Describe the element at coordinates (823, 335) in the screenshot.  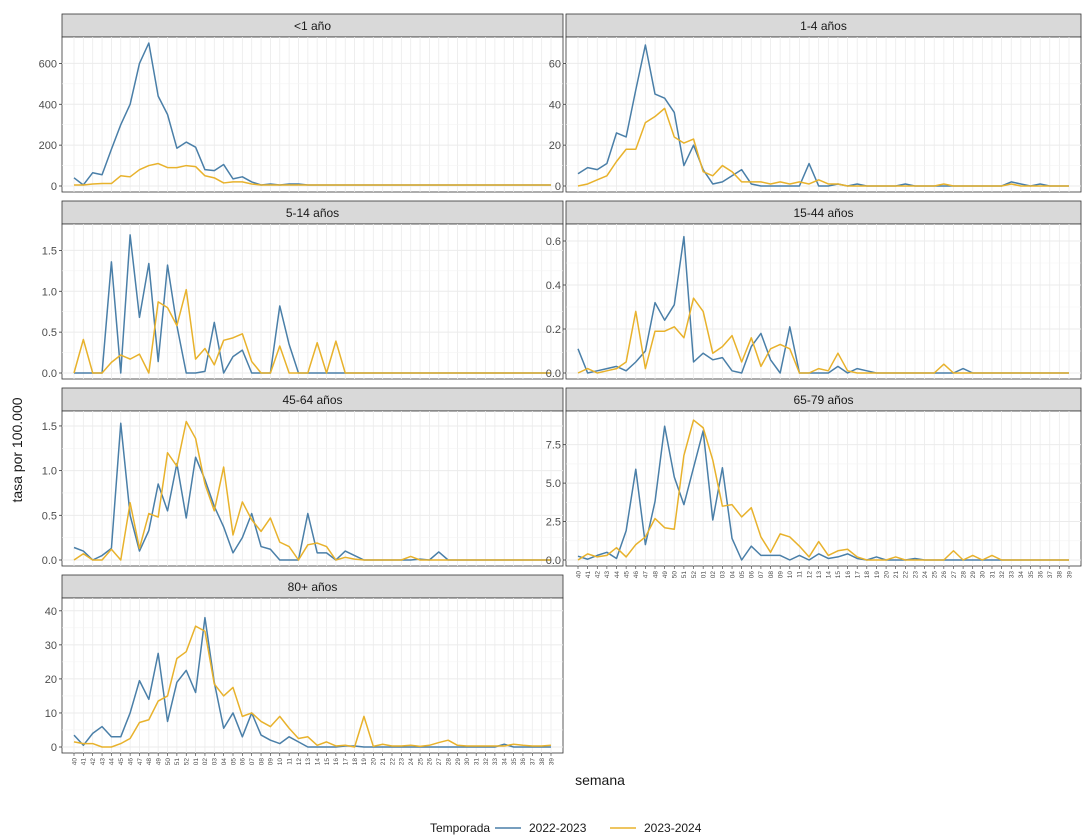
I see `series-line-2023-2024-15-44-a-os` at that location.